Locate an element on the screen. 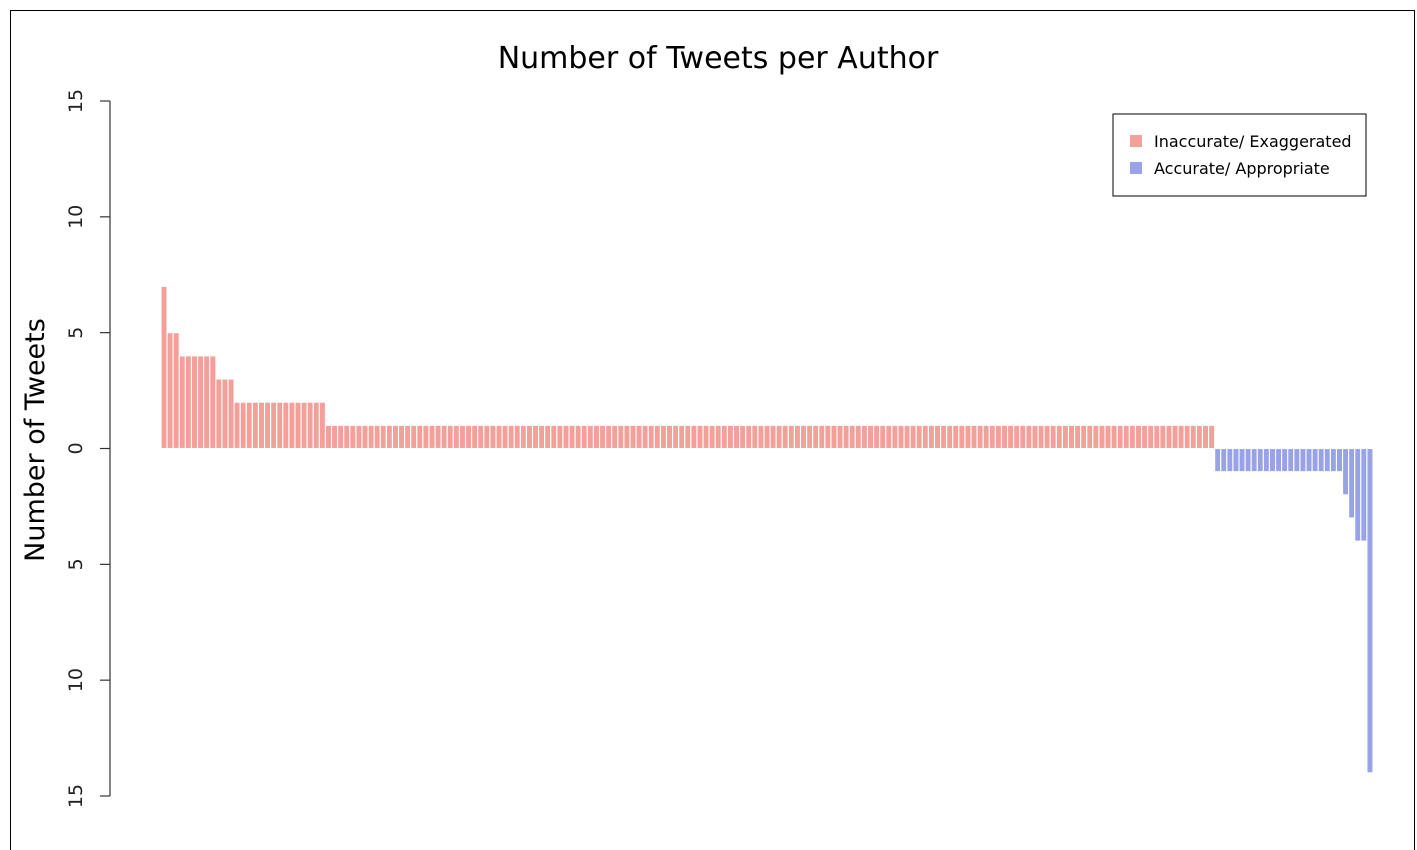  y-axis-label: Number of Tweets is located at coordinates (35, 440).